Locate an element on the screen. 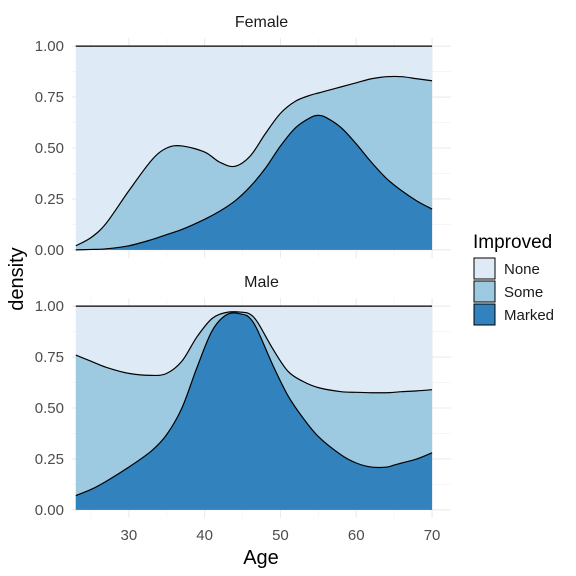 The width and height of the screenshot is (576, 576). panel-title: Male is located at coordinates (261, 282).